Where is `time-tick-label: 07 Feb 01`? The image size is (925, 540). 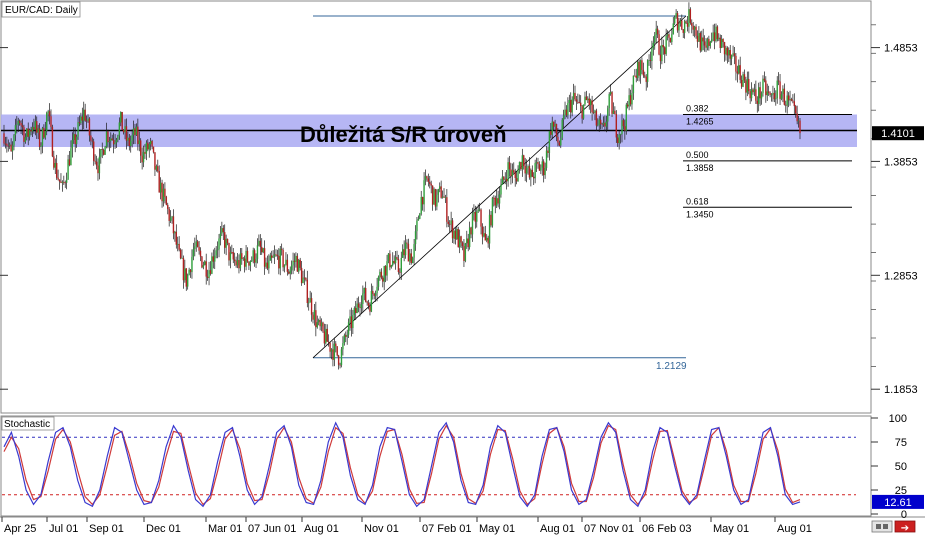
time-tick-label: 07 Feb 01 is located at coordinates (447, 529).